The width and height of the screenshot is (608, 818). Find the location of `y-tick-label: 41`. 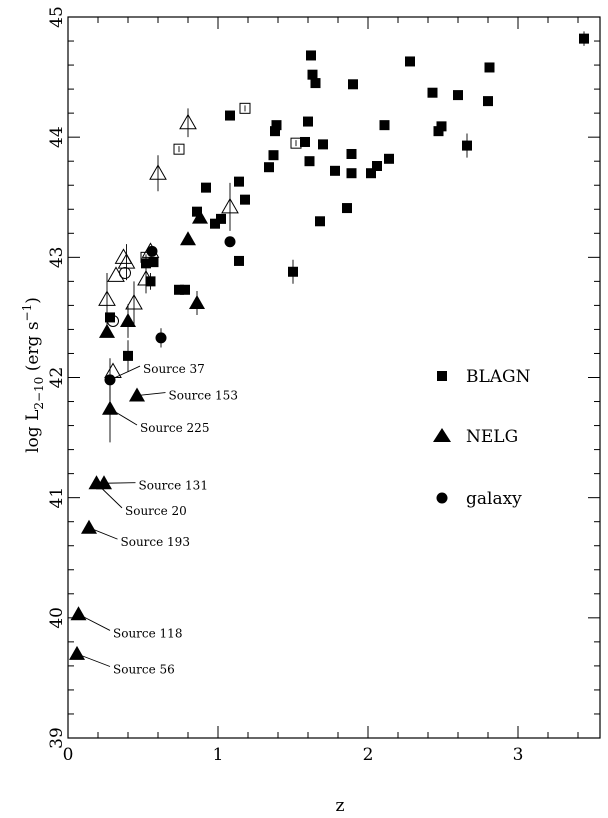

y-tick-label: 41 is located at coordinates (57, 498).